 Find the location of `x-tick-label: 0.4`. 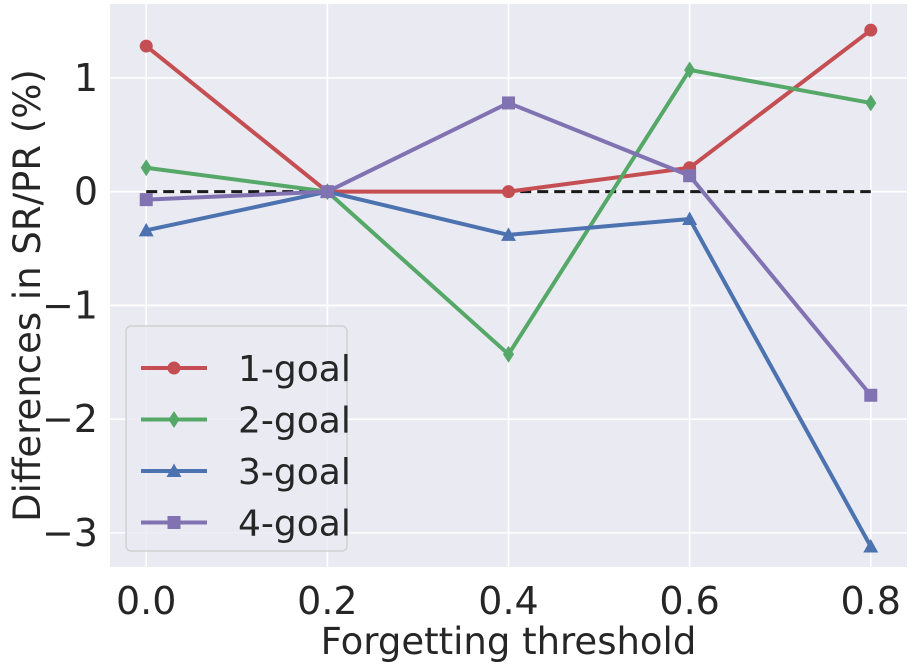

x-tick-label: 0.4 is located at coordinates (508, 601).